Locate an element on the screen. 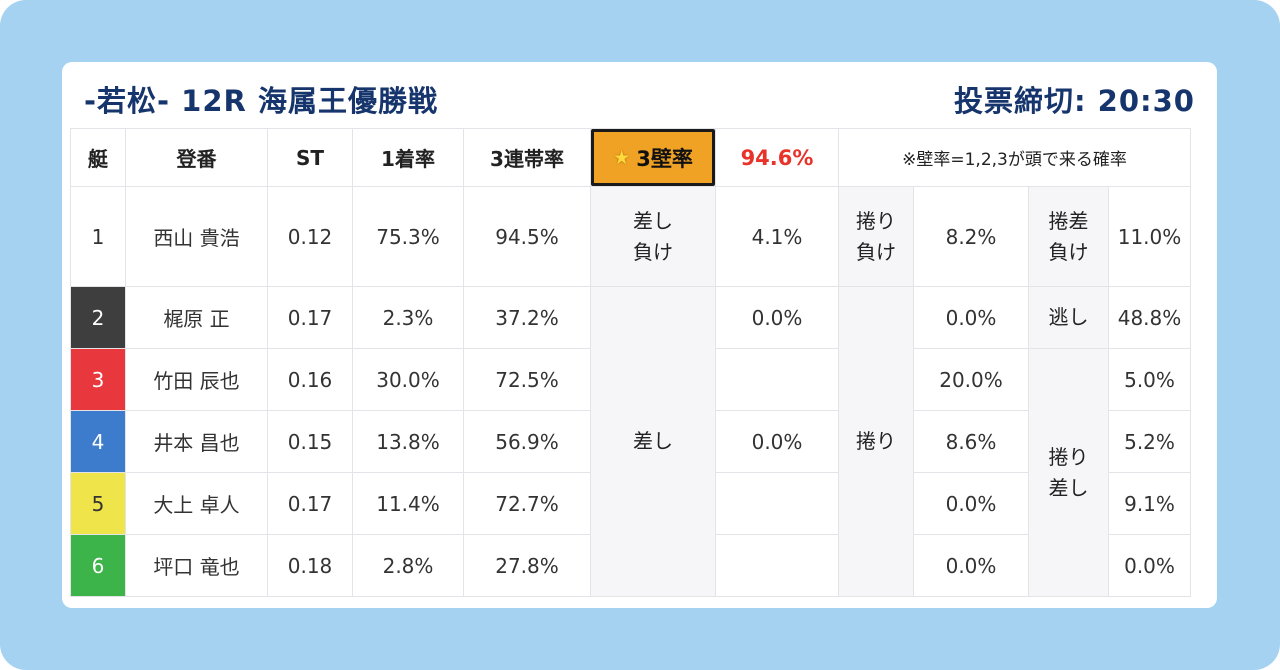  top3-rate-cell: 72.7% is located at coordinates (527, 503).